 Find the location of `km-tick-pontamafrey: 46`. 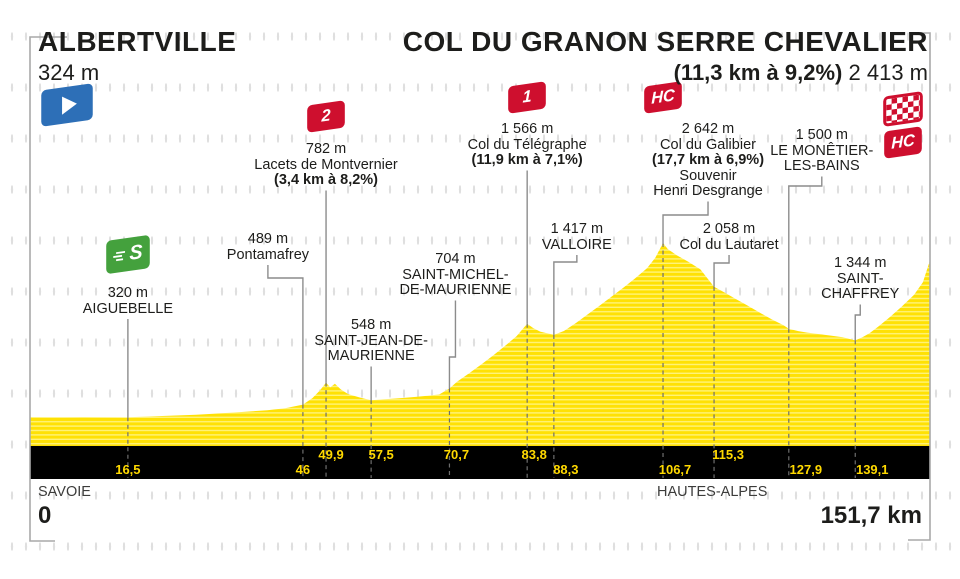

km-tick-pontamafrey: 46 is located at coordinates (303, 469).